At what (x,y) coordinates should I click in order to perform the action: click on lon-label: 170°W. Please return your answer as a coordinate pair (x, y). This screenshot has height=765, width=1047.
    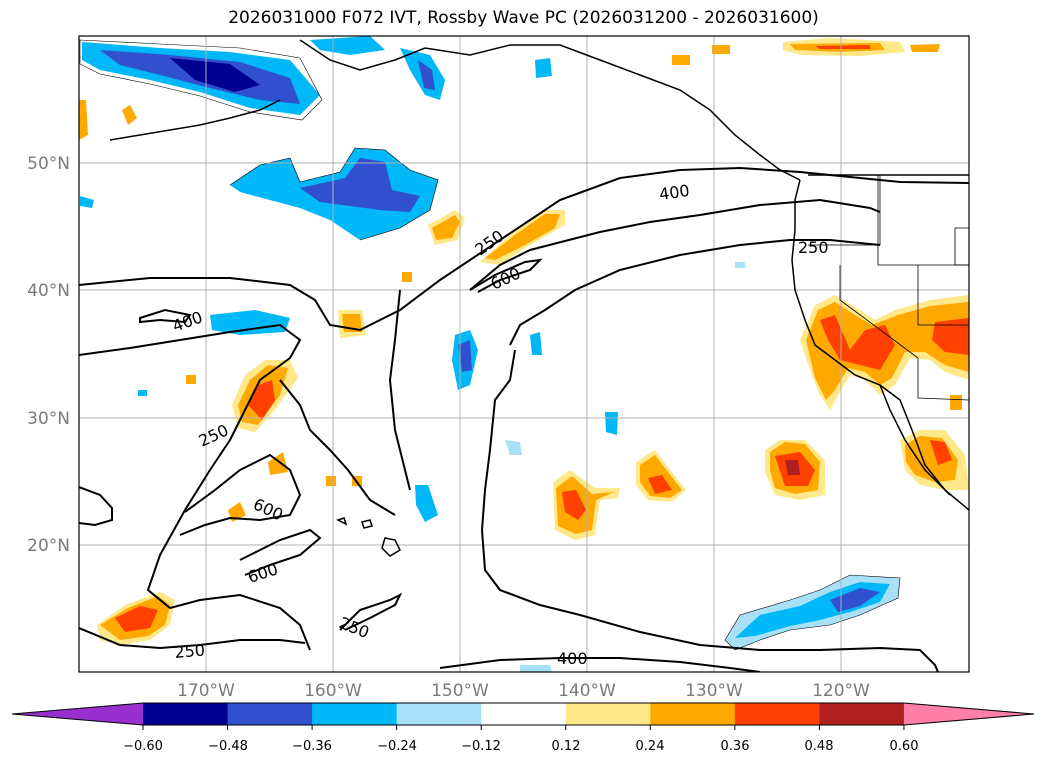
    Looking at the image, I should click on (206, 691).